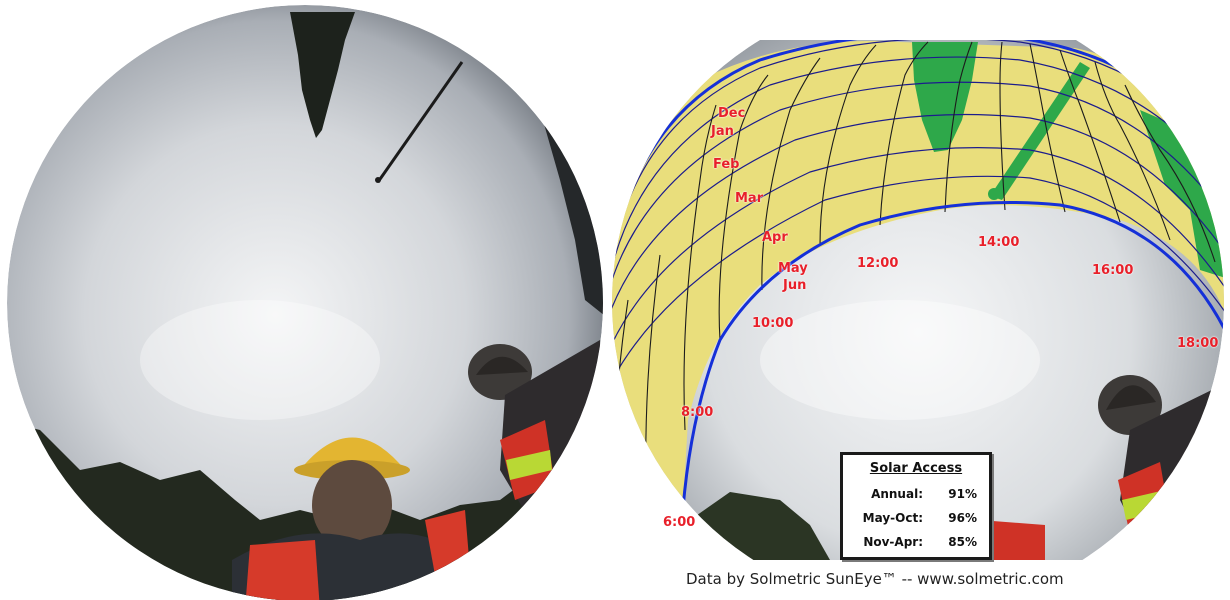  What do you see at coordinates (795, 285) in the screenshot?
I see `month-label-jun: Jun` at bounding box center [795, 285].